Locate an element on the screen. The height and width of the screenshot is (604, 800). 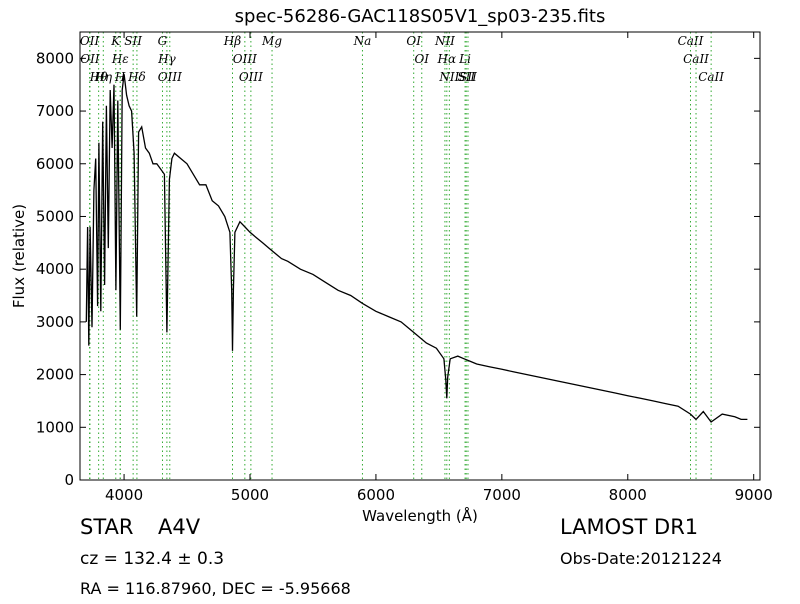
object-class: STAR is located at coordinates (106, 527).